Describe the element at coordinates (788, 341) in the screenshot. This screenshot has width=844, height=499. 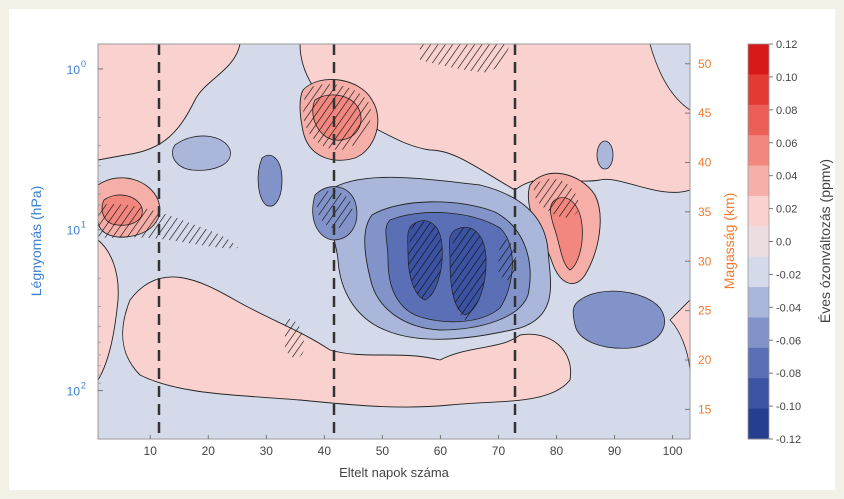
I see `colorbar-tick-label: -0.06` at that location.